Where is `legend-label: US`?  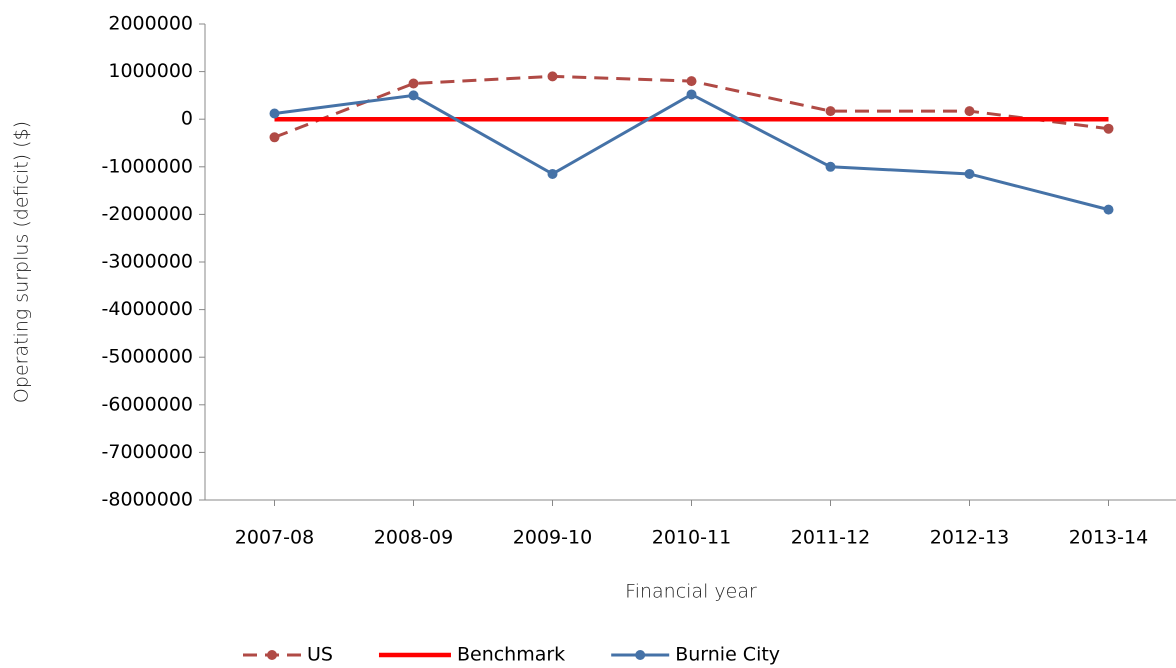 legend-label: US is located at coordinates (320, 655).